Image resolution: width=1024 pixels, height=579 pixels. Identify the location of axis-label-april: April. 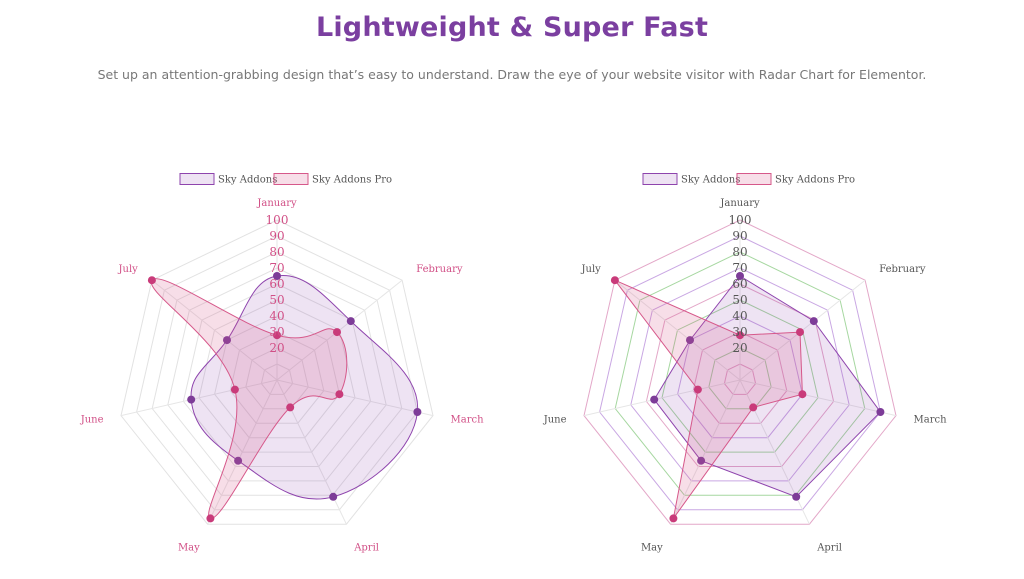
(366, 547).